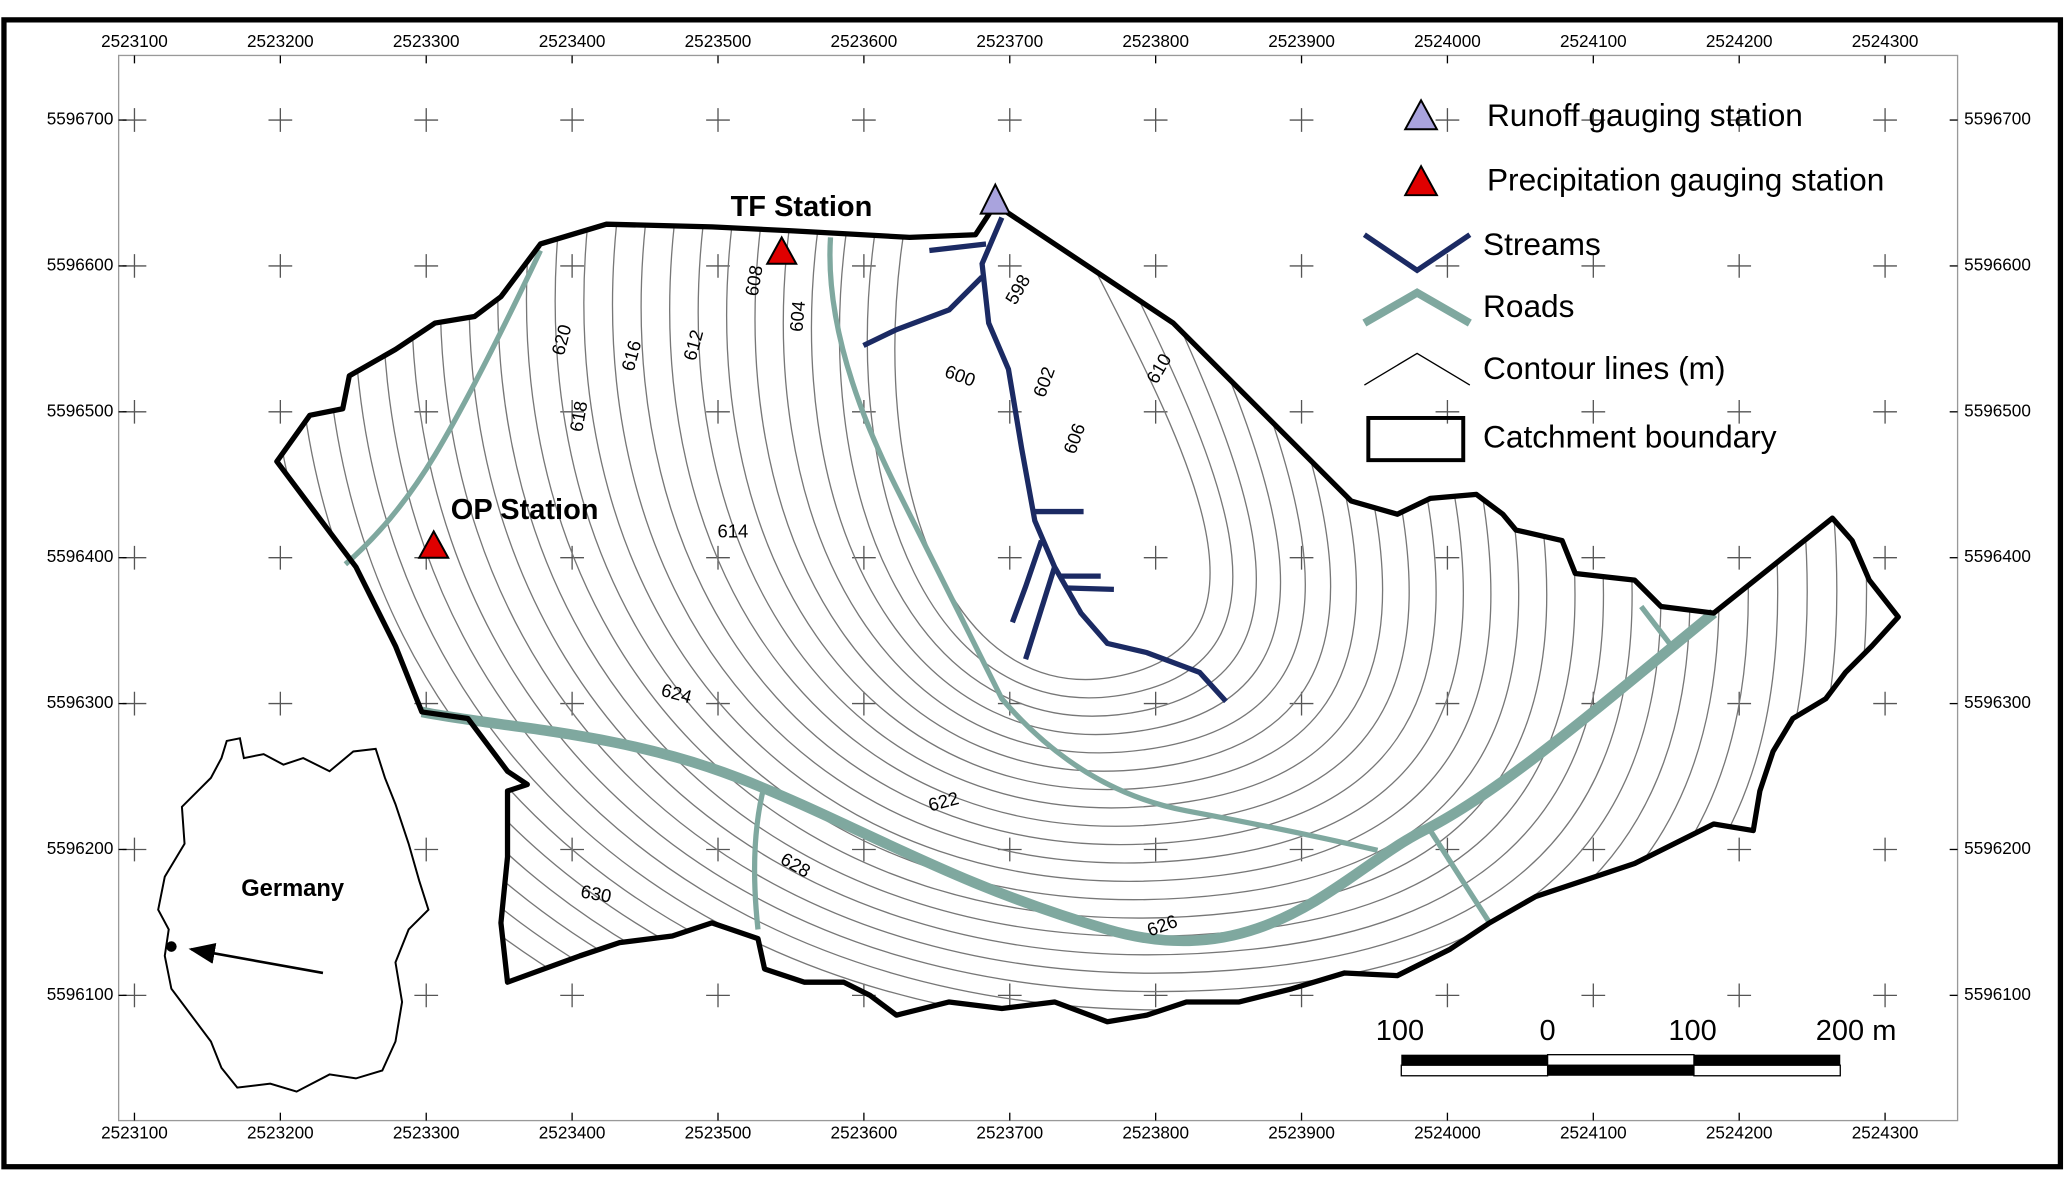 The width and height of the screenshot is (2067, 1180). What do you see at coordinates (134, 41) in the screenshot?
I see `x-tick-label: 2523100` at bounding box center [134, 41].